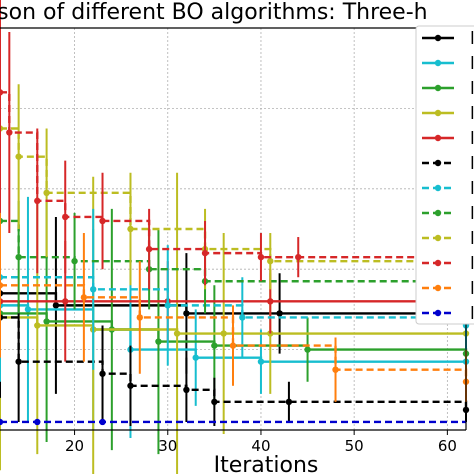 Image resolution: width=474 pixels, height=474 pixels. Describe the element at coordinates (472, 114) in the screenshot. I see `legend-label-3: l` at that location.